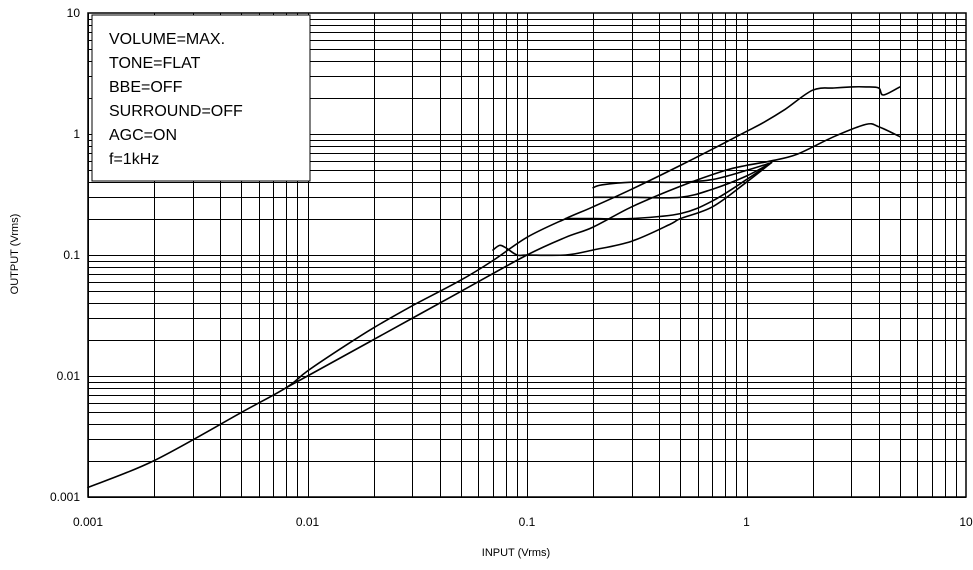 This screenshot has width=973, height=570. I want to click on x-tick-label: 0.001, so click(88, 522).